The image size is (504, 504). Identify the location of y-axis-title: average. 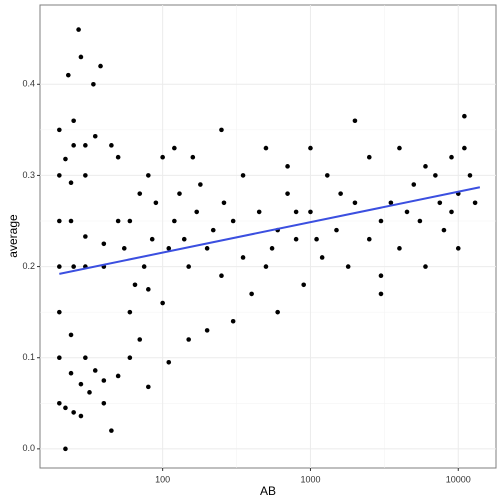
(13, 236).